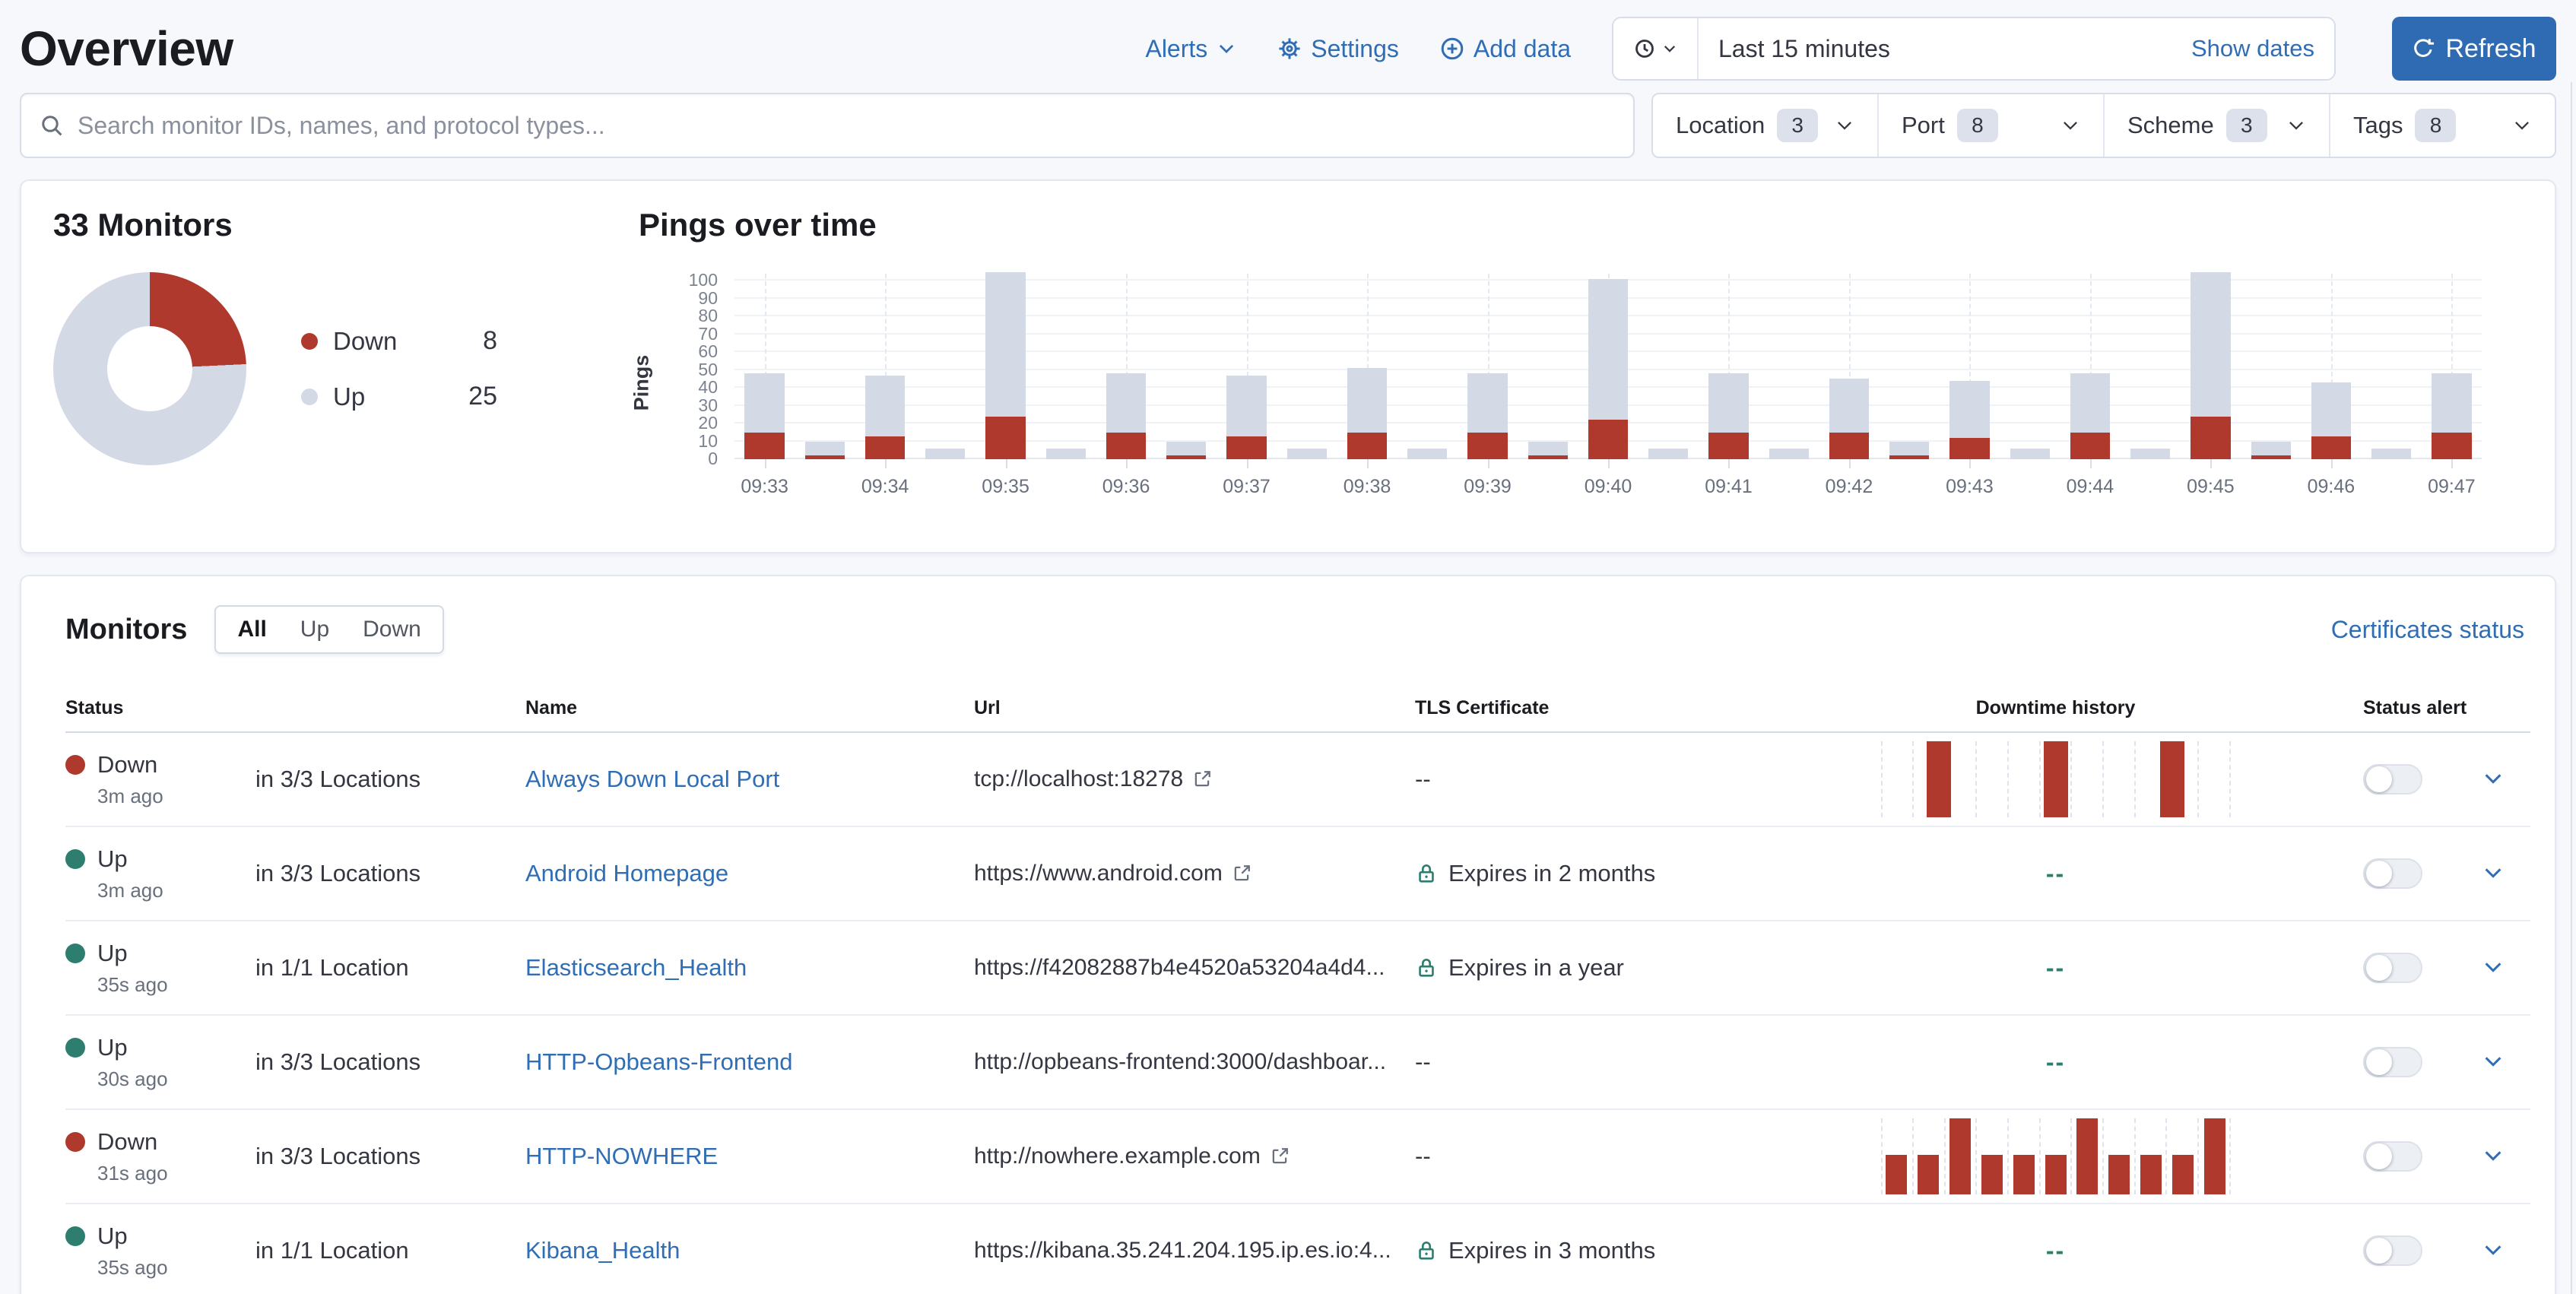 Image resolution: width=2576 pixels, height=1294 pixels. I want to click on monitor-name-link: Elasticsearch_Health, so click(636, 967).